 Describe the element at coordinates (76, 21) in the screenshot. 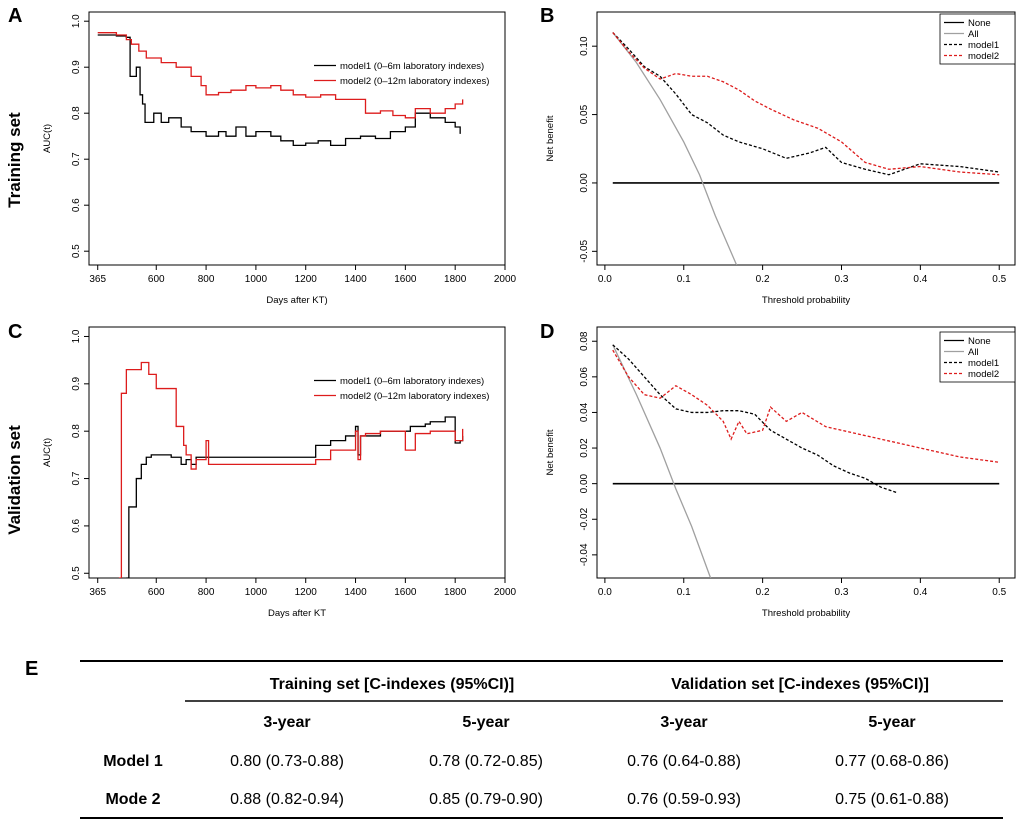

I see `y-tick-label: 1.0` at that location.